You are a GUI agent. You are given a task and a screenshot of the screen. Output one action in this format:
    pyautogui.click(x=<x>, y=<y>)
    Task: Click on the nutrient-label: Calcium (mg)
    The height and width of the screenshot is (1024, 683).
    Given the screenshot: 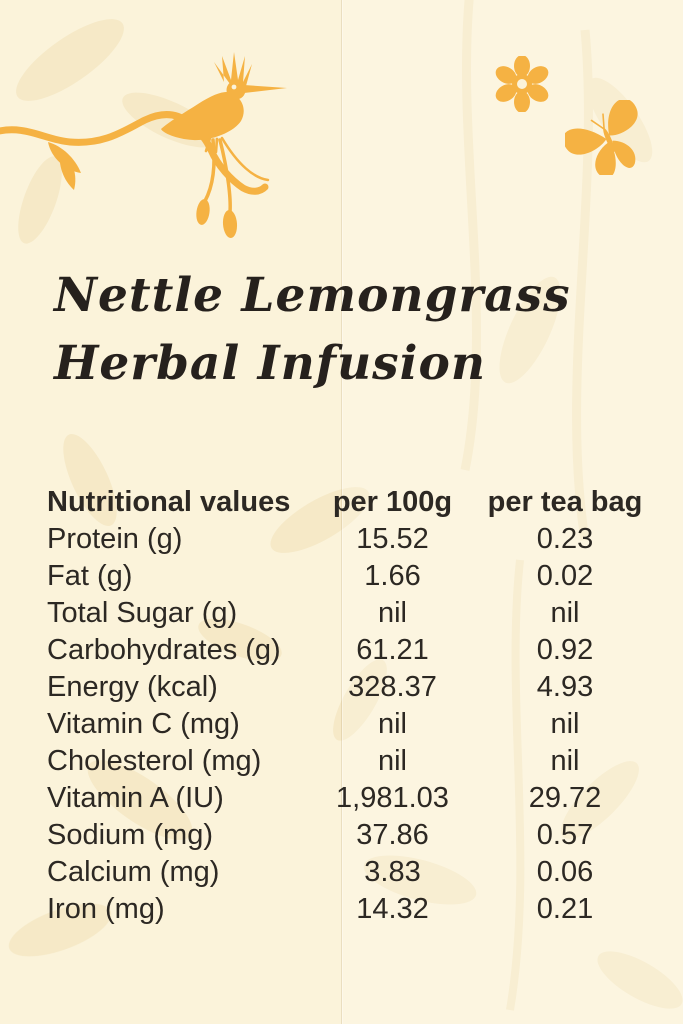 What is the action you would take?
    pyautogui.click(x=133, y=872)
    